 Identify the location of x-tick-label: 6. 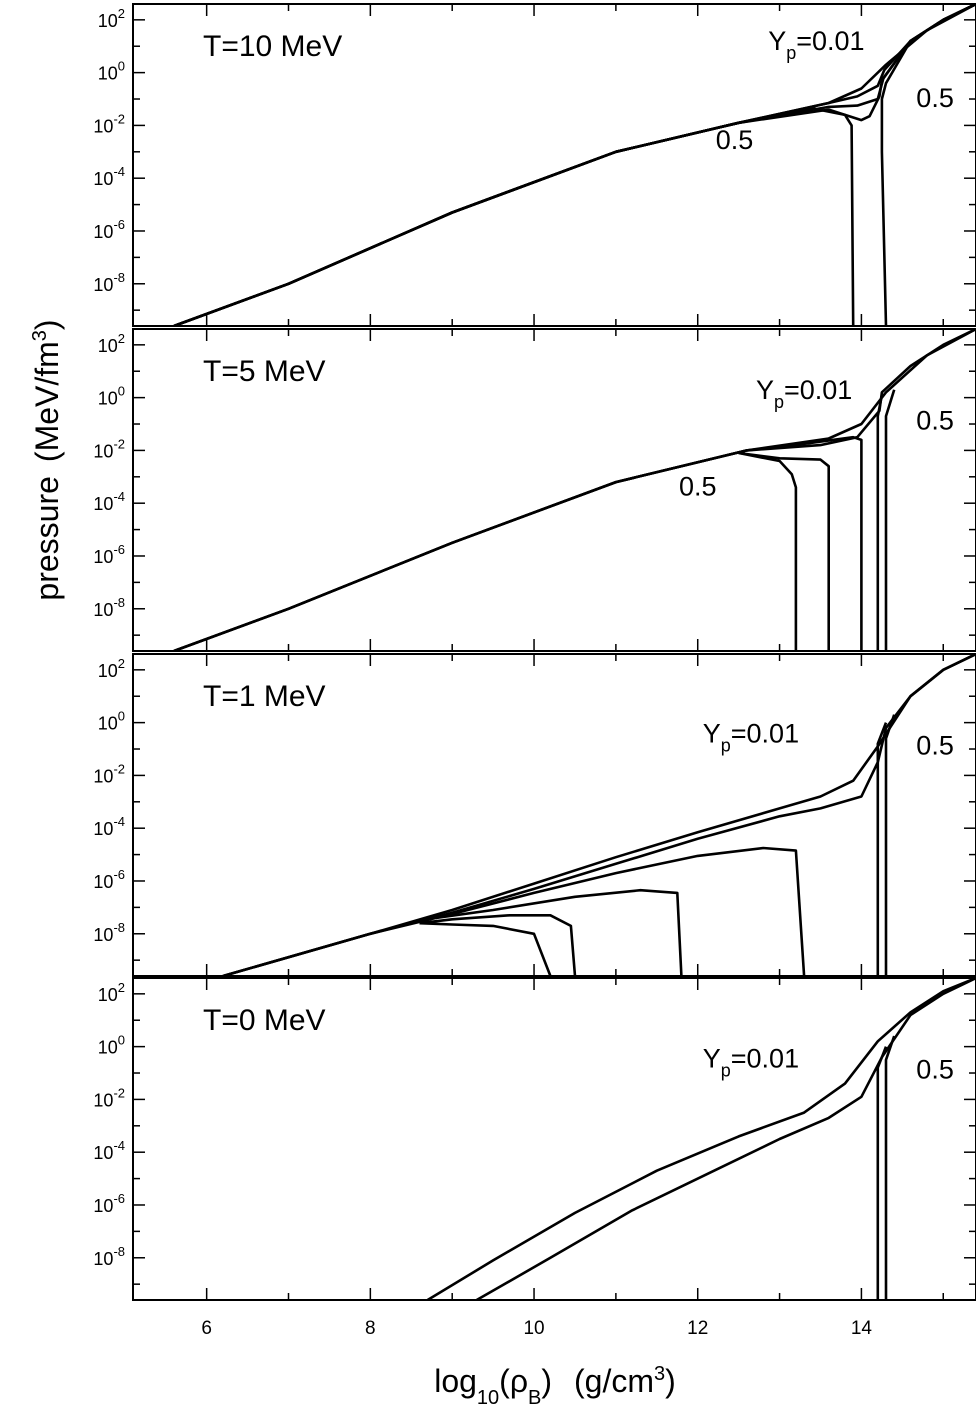
(206, 1328).